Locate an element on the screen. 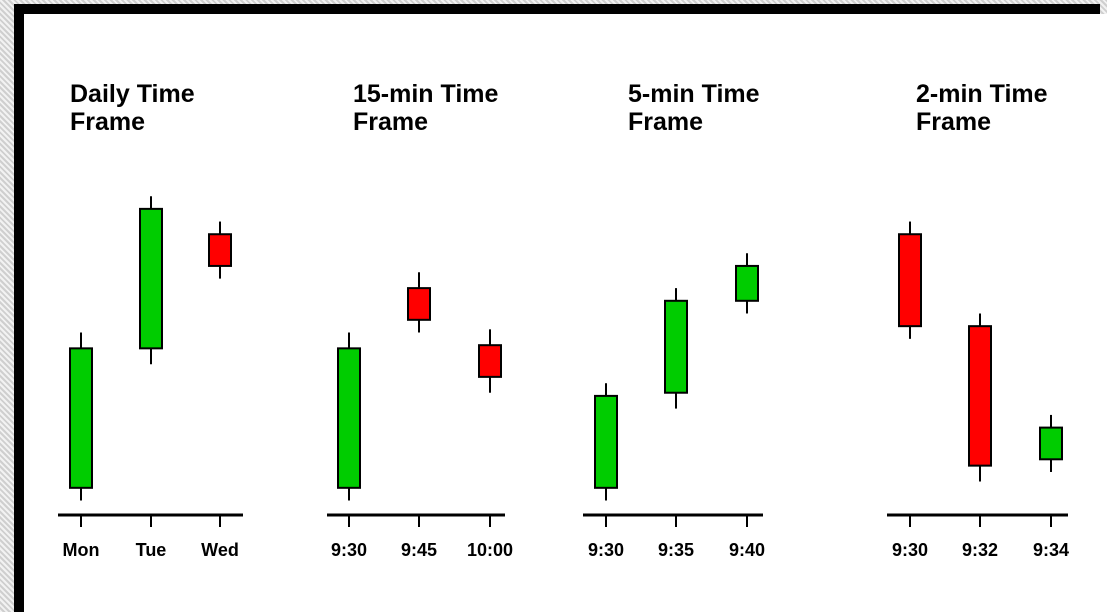  panel-1: 9:30 9:45 10:00 is located at coordinates (420, 416).